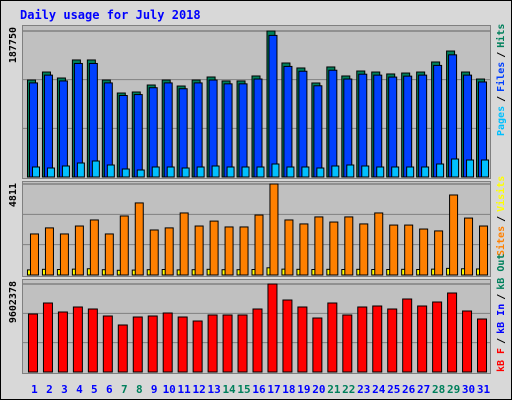  I want to click on x-tick-label: 19, so click(303, 389).